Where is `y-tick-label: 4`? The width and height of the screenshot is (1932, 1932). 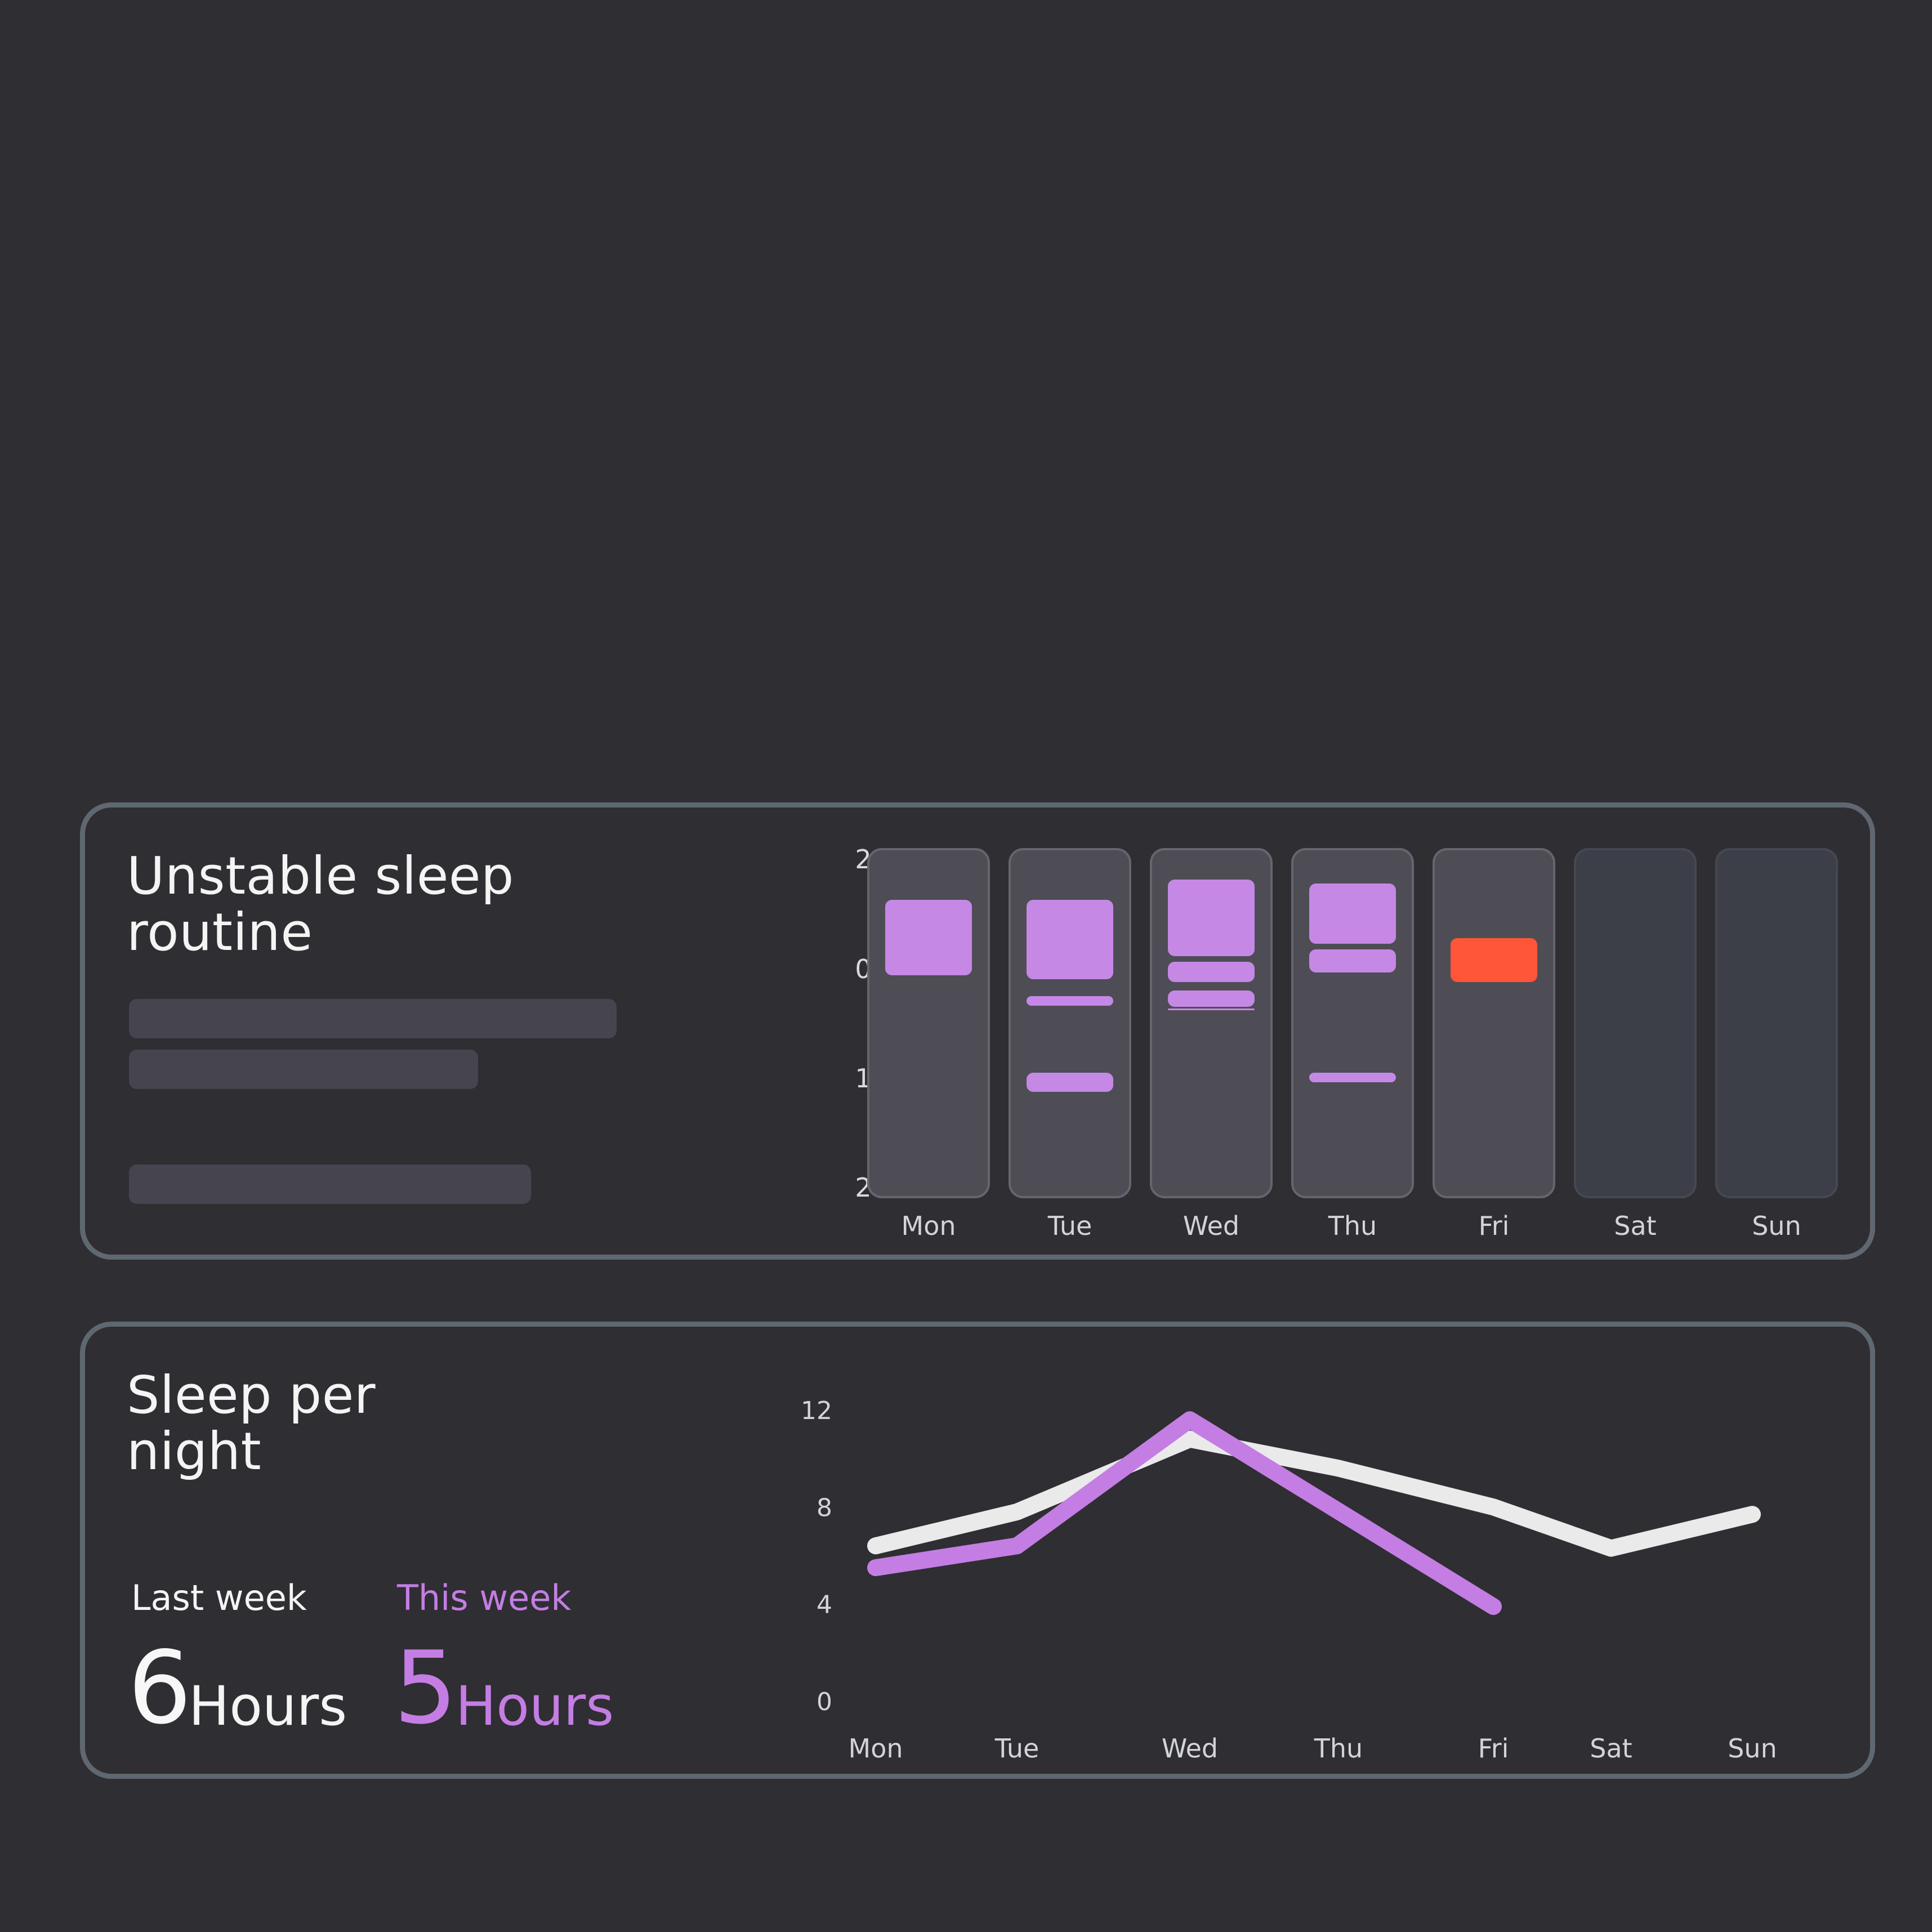 y-tick-label: 4 is located at coordinates (824, 1605).